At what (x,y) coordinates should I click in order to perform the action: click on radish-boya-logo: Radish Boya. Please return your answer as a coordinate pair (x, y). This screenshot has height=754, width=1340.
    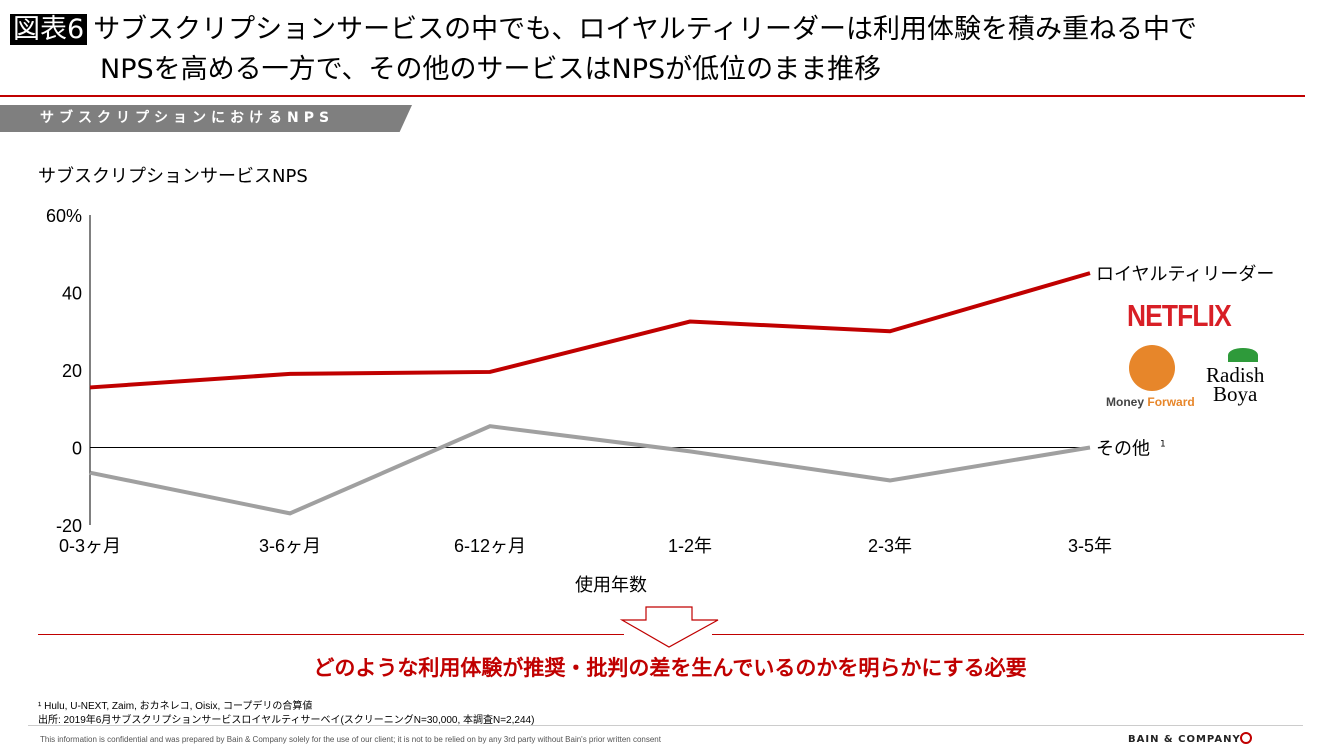
    Looking at the image, I should click on (1235, 384).